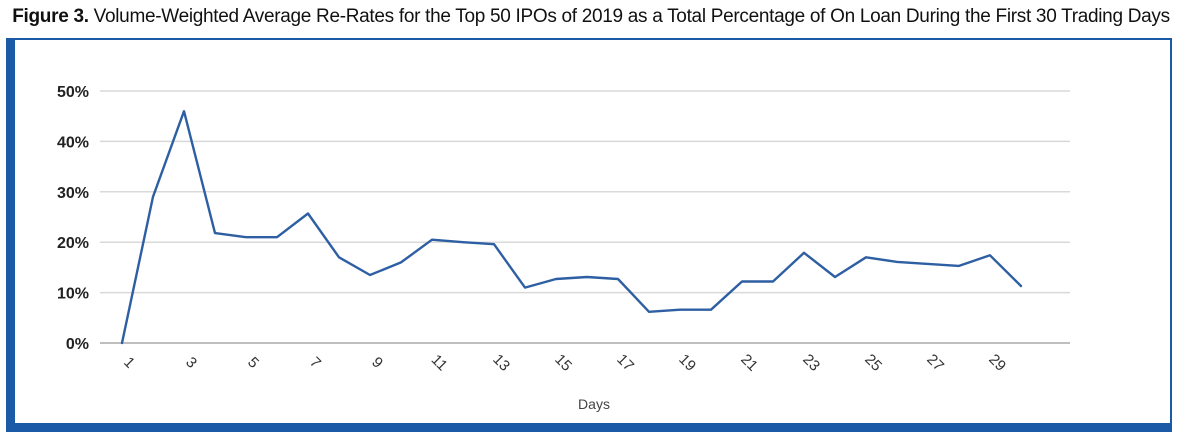  Describe the element at coordinates (315, 363) in the screenshot. I see `x-tick-label: 7` at that location.